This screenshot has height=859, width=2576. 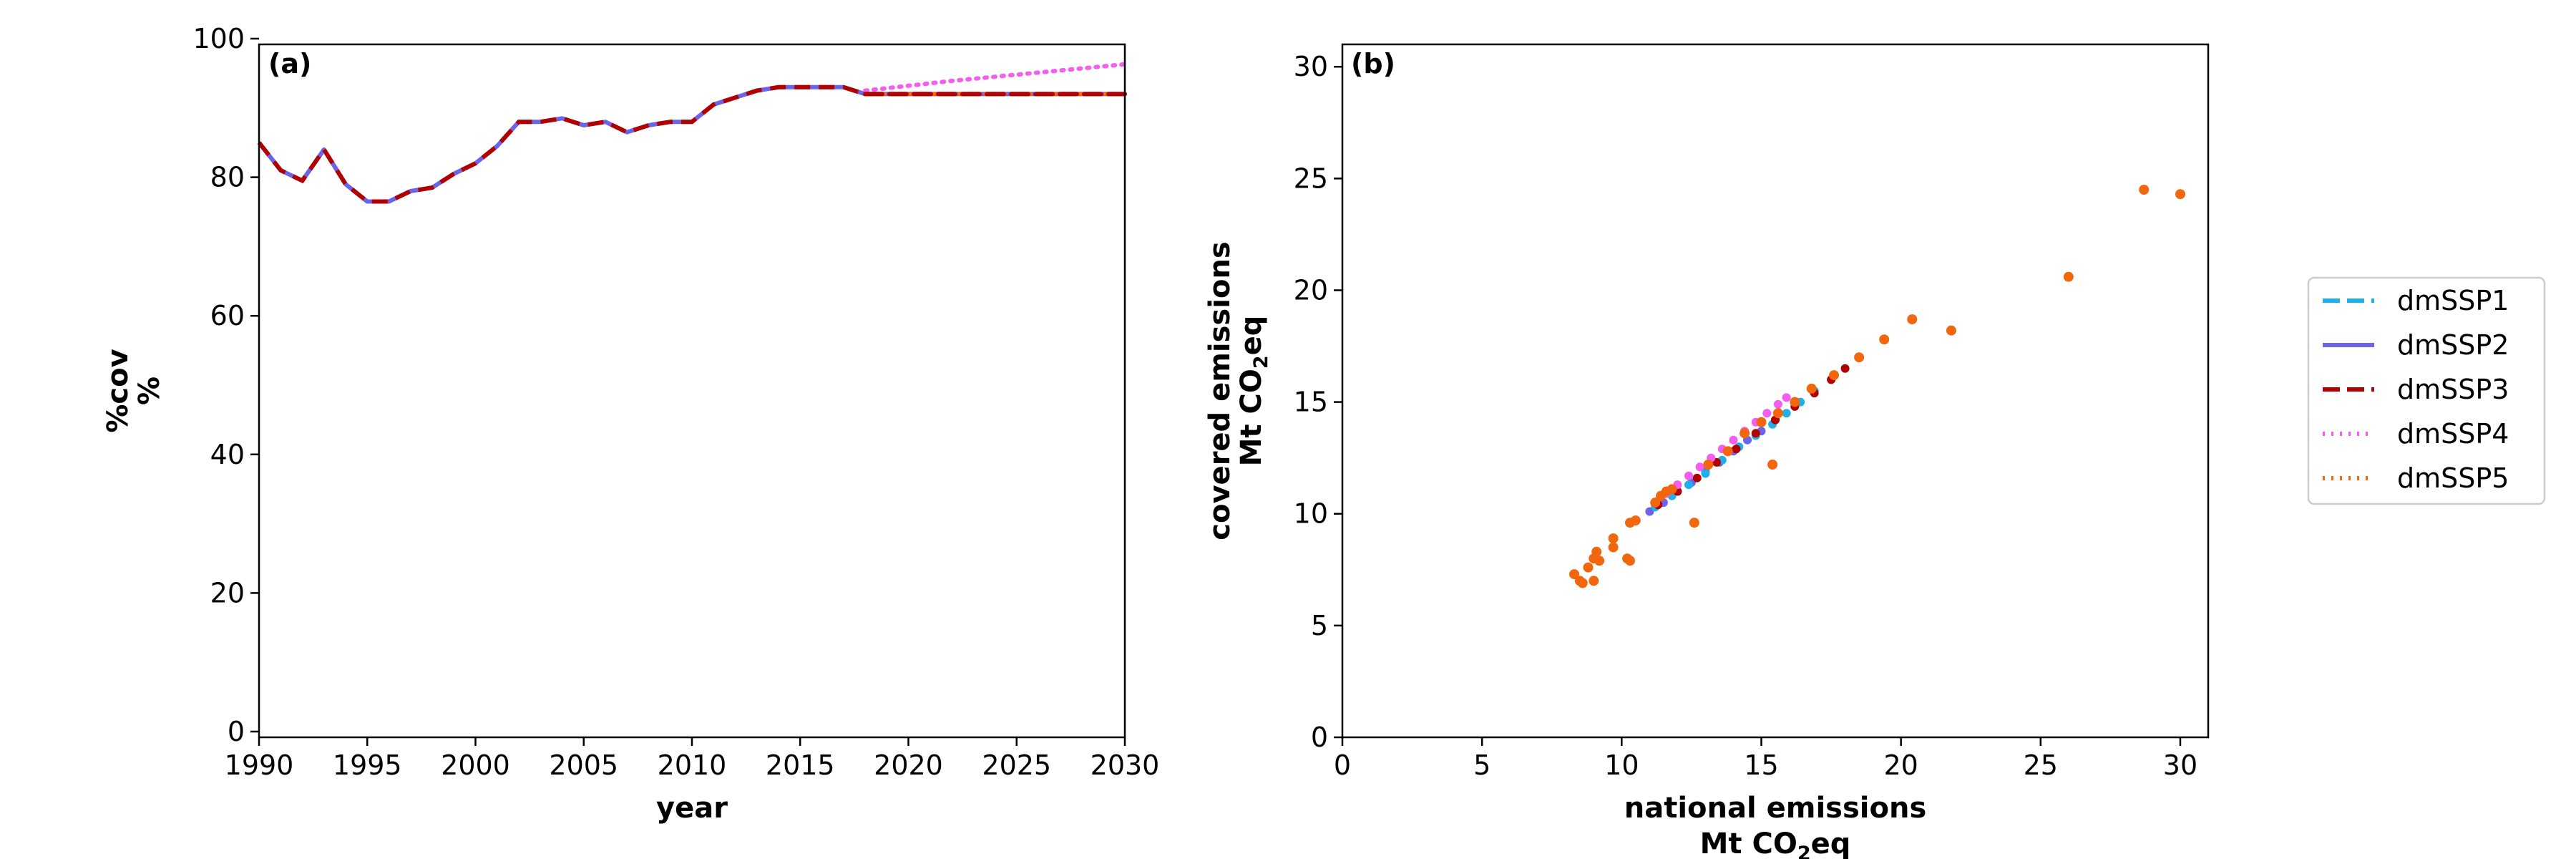 I want to click on y-tick-label: 60, so click(x=227, y=315).